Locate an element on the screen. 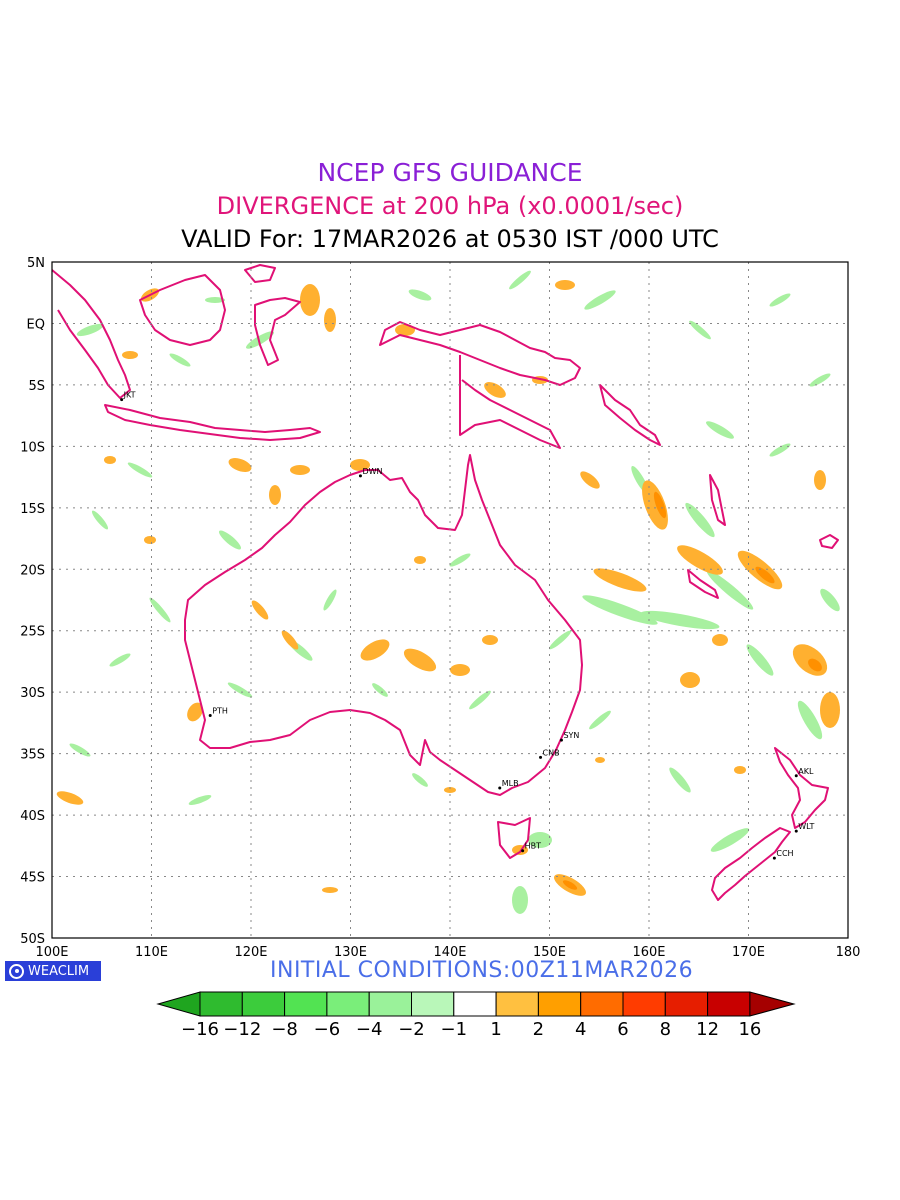 This screenshot has width=900, height=1200. lon-tick-label: 140E is located at coordinates (449, 952).